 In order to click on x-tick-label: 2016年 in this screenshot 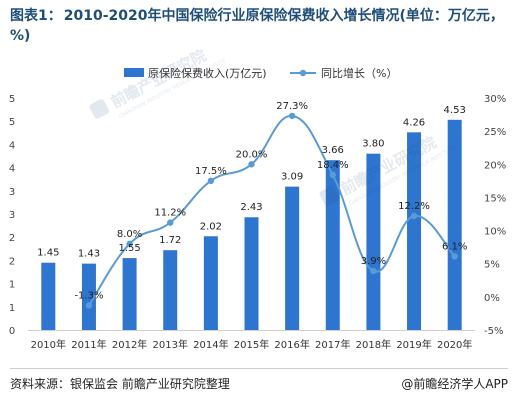, I will do `click(291, 344)`.